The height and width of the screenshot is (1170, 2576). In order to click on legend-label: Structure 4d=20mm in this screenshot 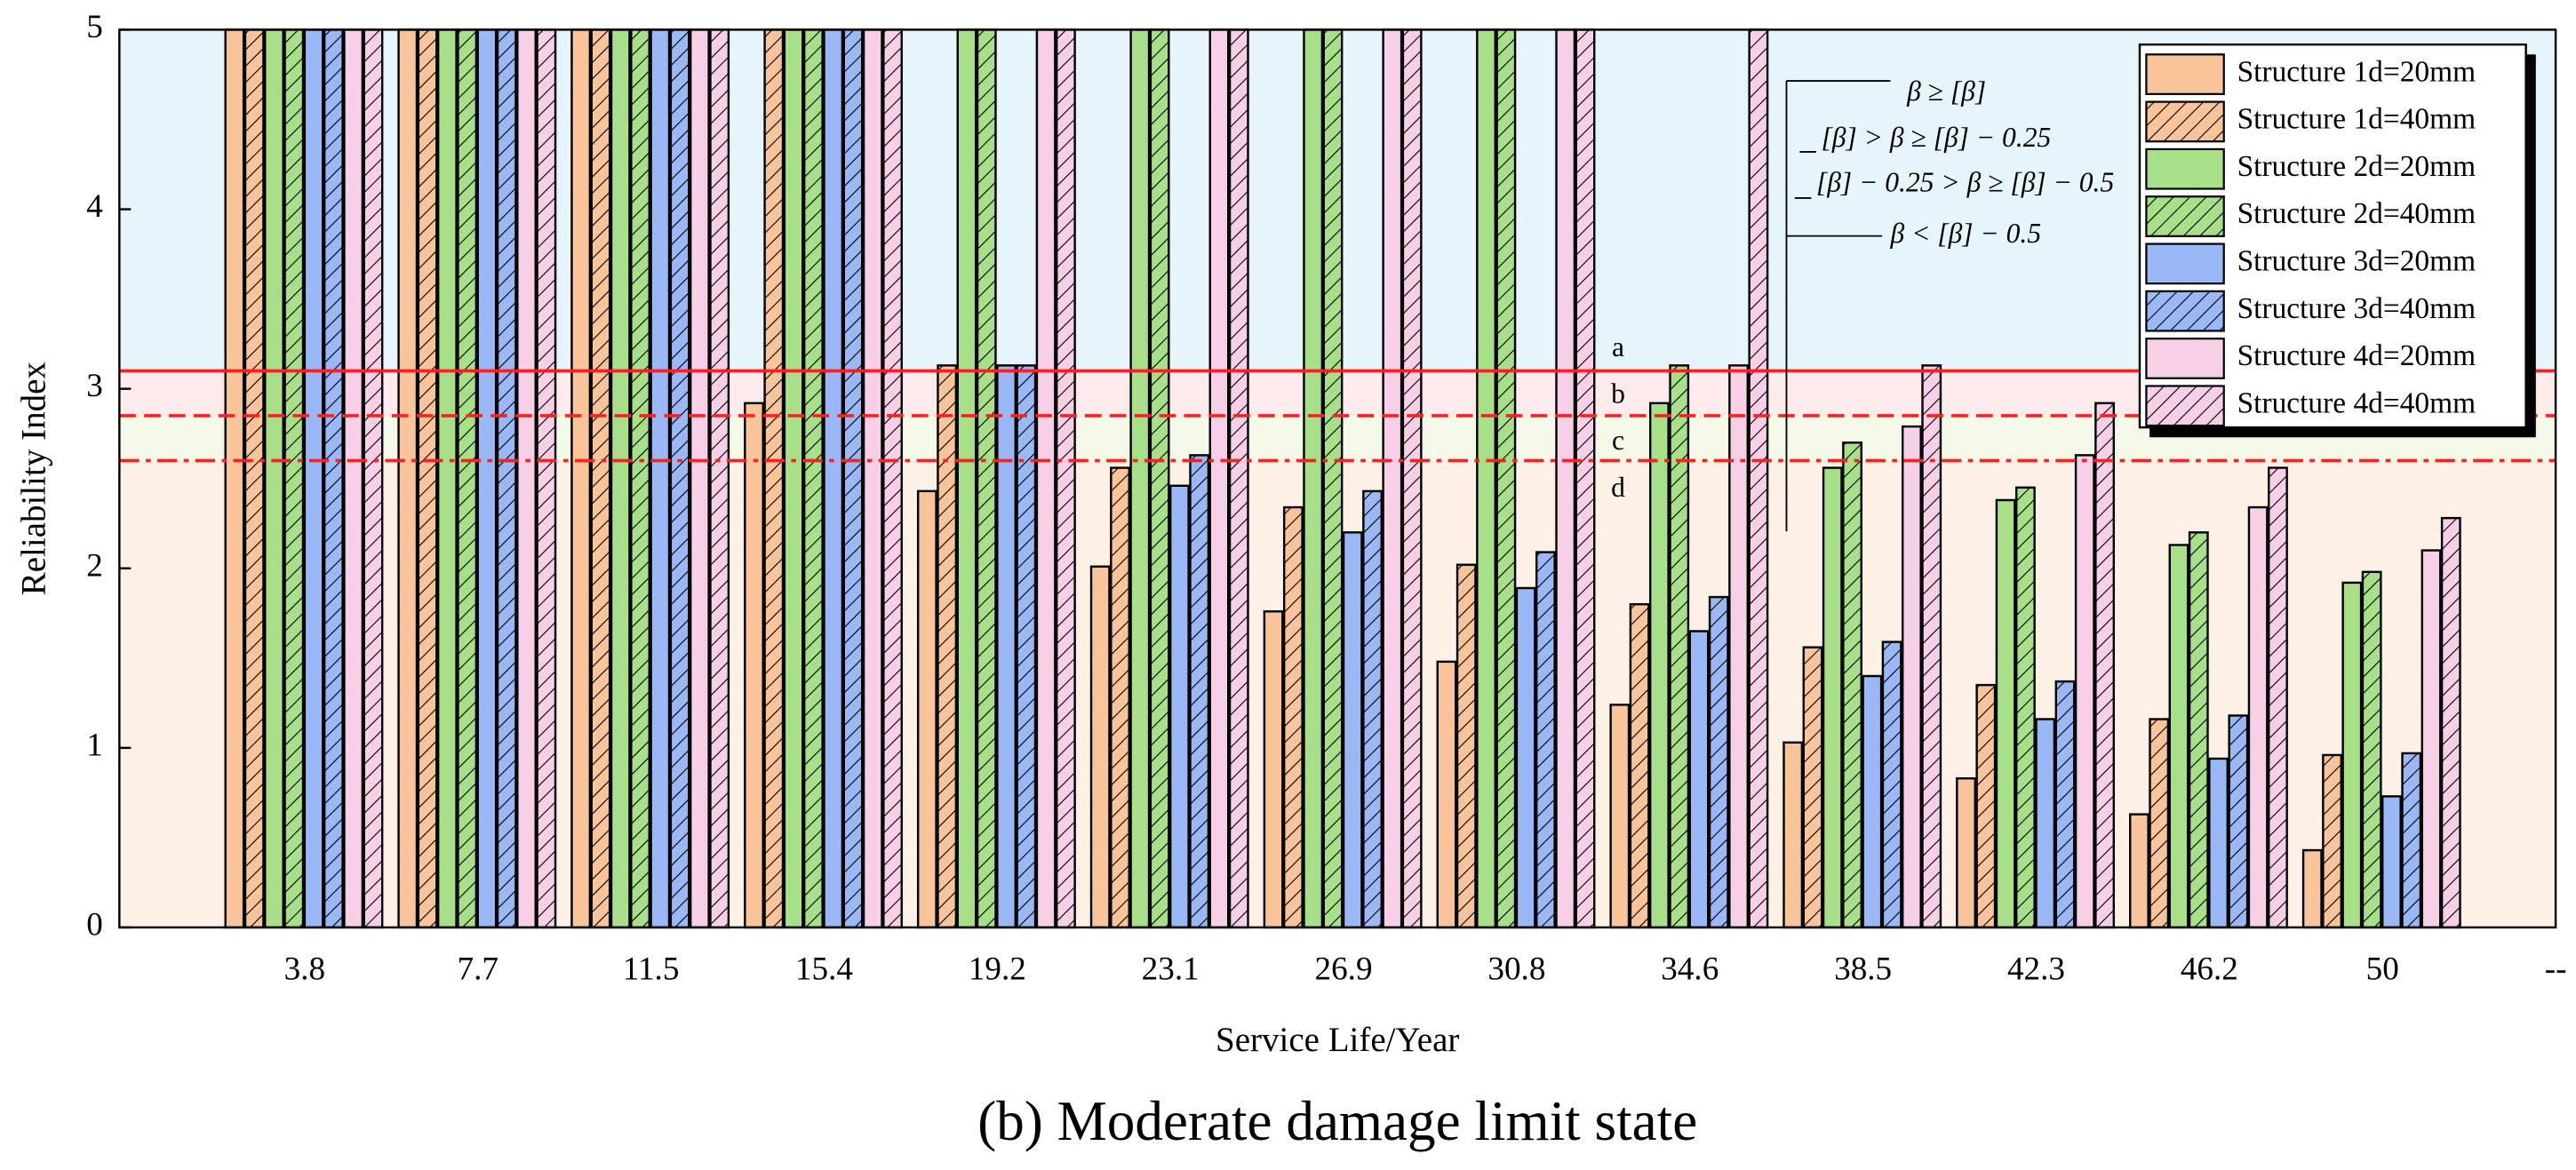, I will do `click(2356, 355)`.